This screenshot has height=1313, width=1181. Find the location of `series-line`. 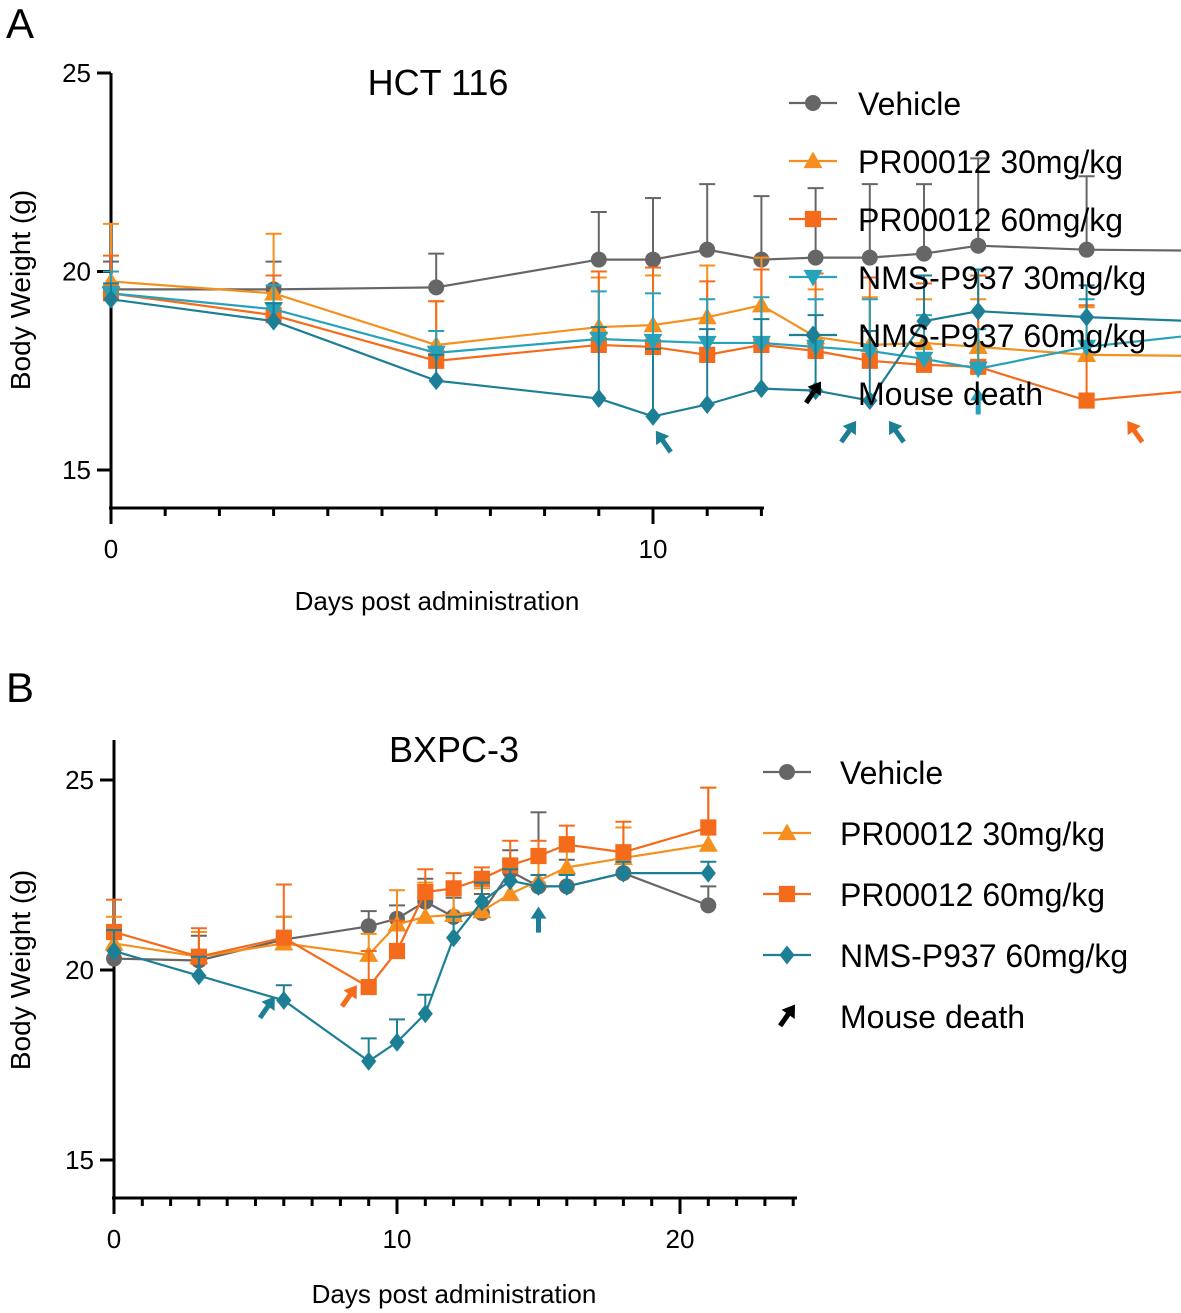

series-line is located at coordinates (411, 915).